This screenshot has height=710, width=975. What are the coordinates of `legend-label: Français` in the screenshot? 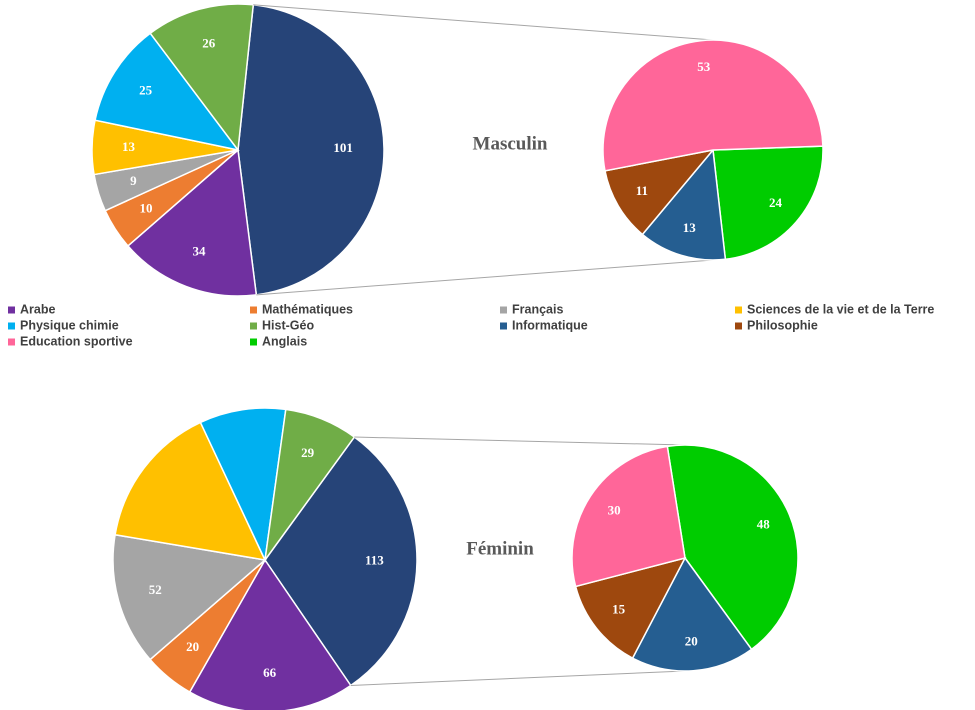 It's located at (537, 309).